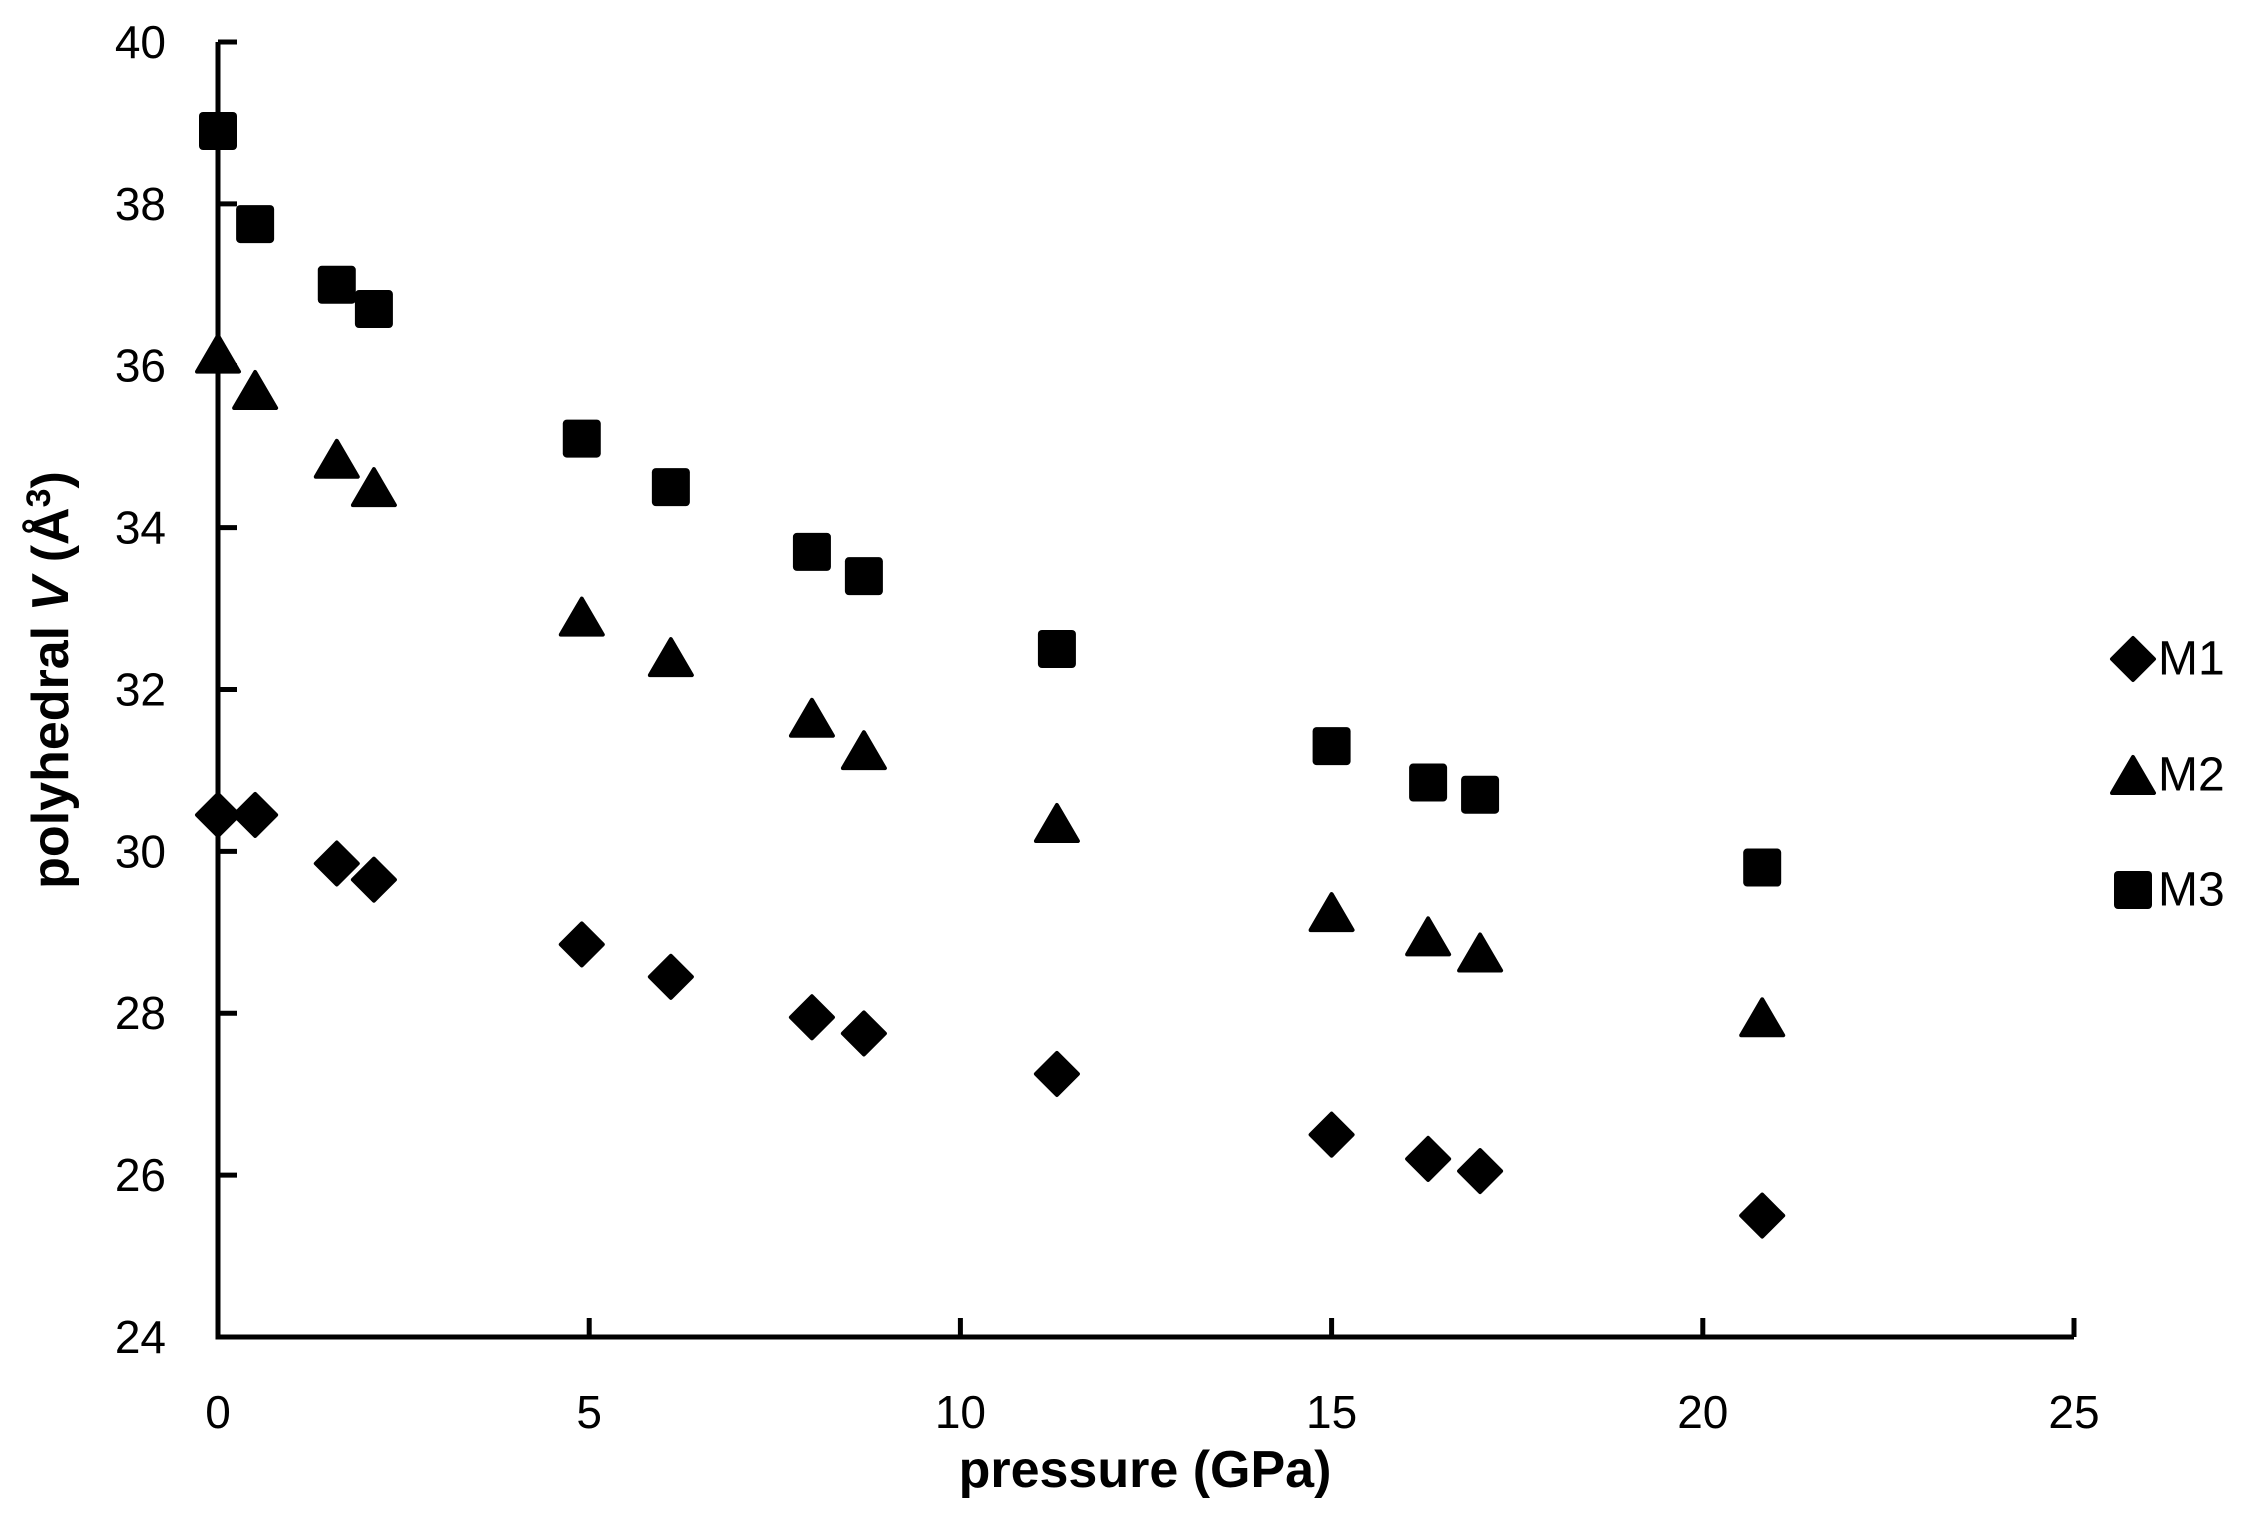 This screenshot has height=1520, width=2246. What do you see at coordinates (140, 42) in the screenshot?
I see `y-tick-label-40: 40` at bounding box center [140, 42].